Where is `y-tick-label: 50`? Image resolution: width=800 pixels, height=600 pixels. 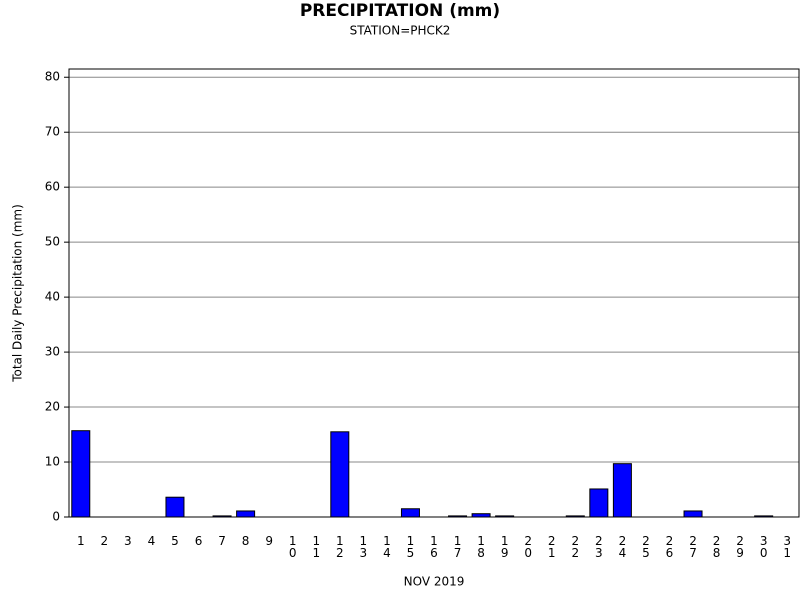
y-tick-label: 50 is located at coordinates (52, 242).